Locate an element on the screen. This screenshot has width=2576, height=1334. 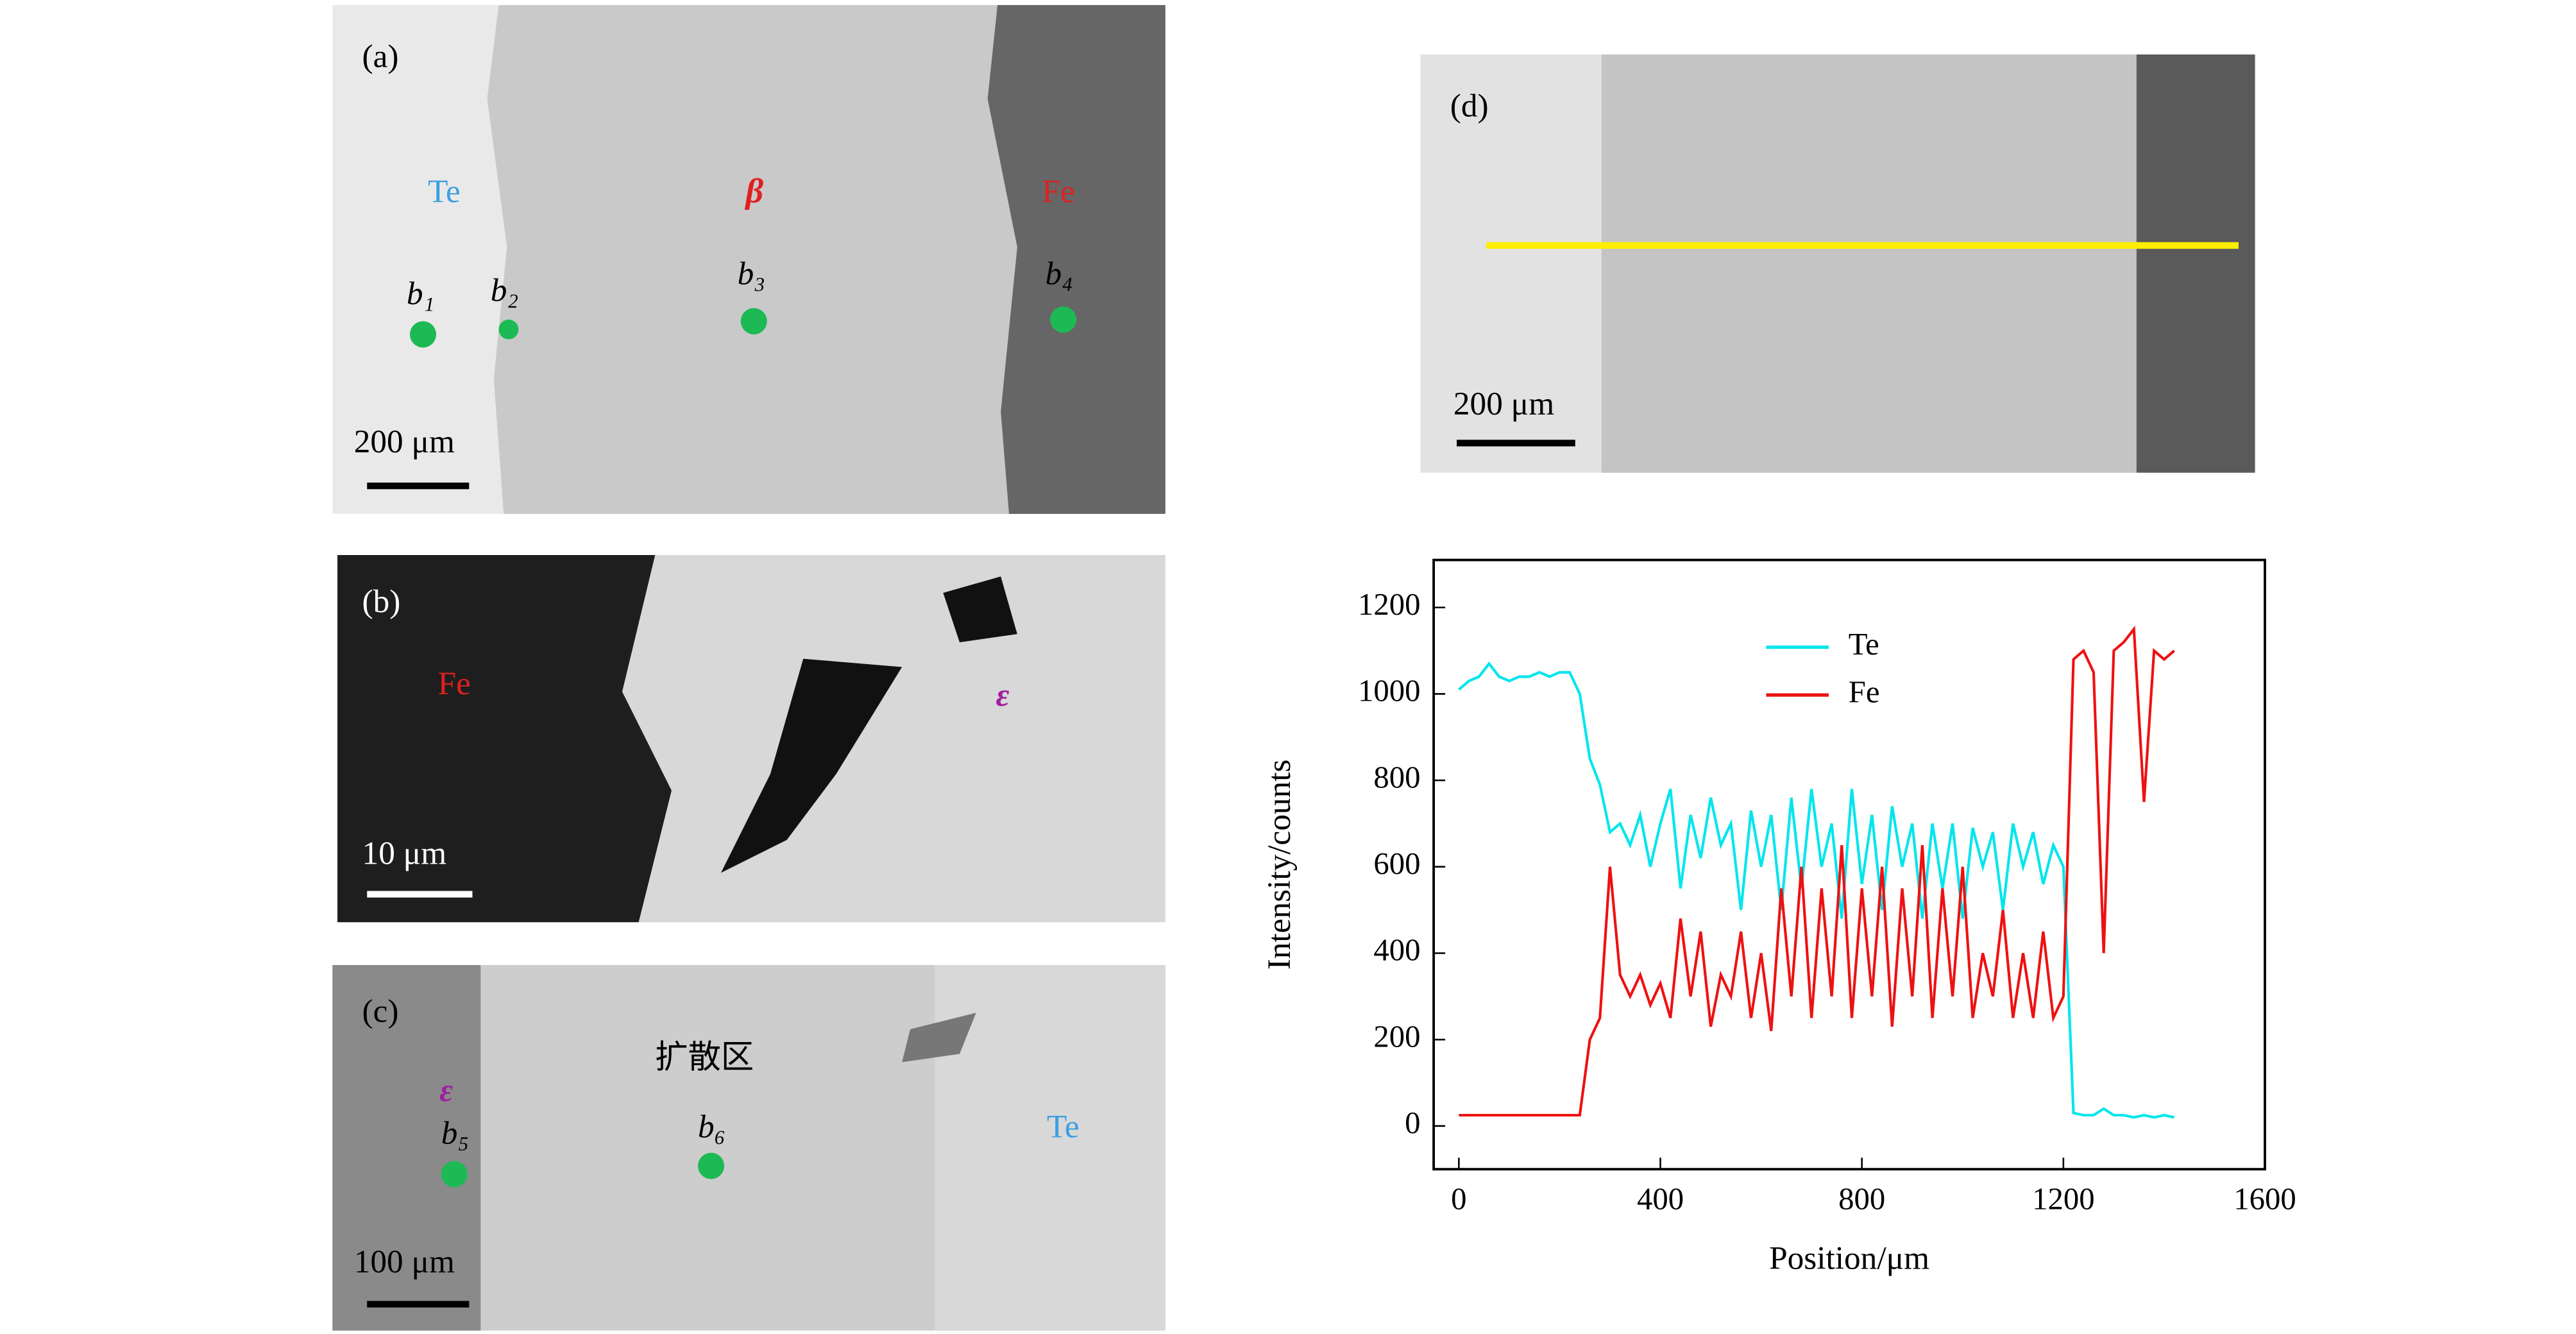
y-axis-label: Intensity/counts is located at coordinates (1279, 865).